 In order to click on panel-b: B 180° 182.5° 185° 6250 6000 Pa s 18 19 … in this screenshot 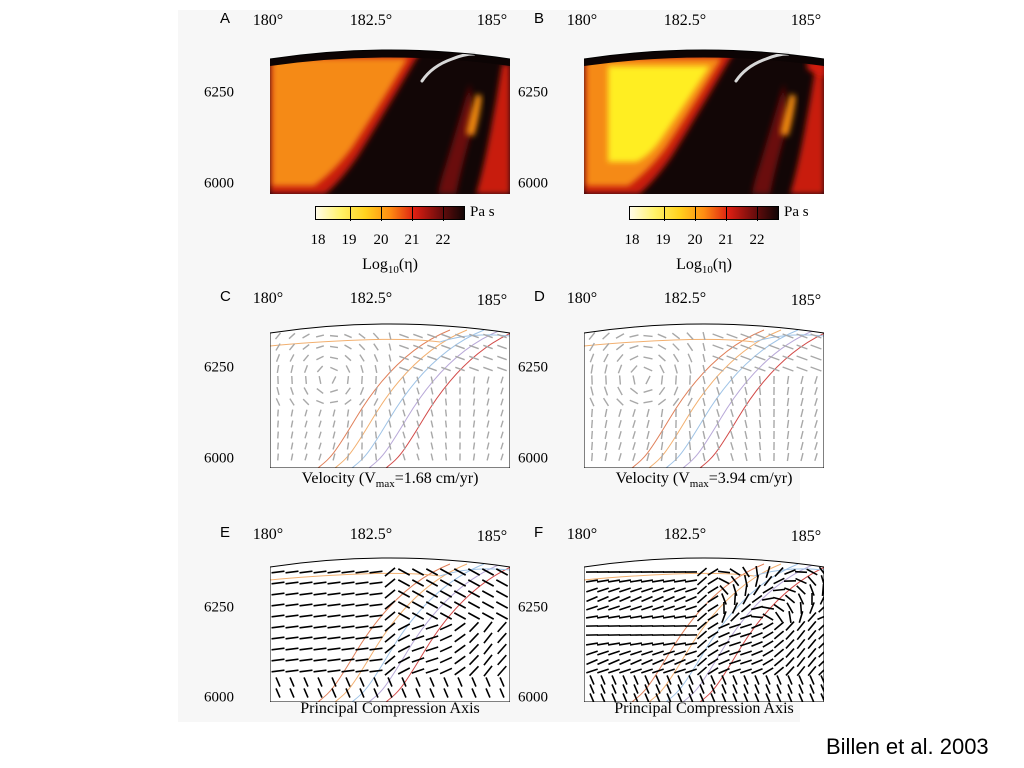, I will do `click(675, 144)`.